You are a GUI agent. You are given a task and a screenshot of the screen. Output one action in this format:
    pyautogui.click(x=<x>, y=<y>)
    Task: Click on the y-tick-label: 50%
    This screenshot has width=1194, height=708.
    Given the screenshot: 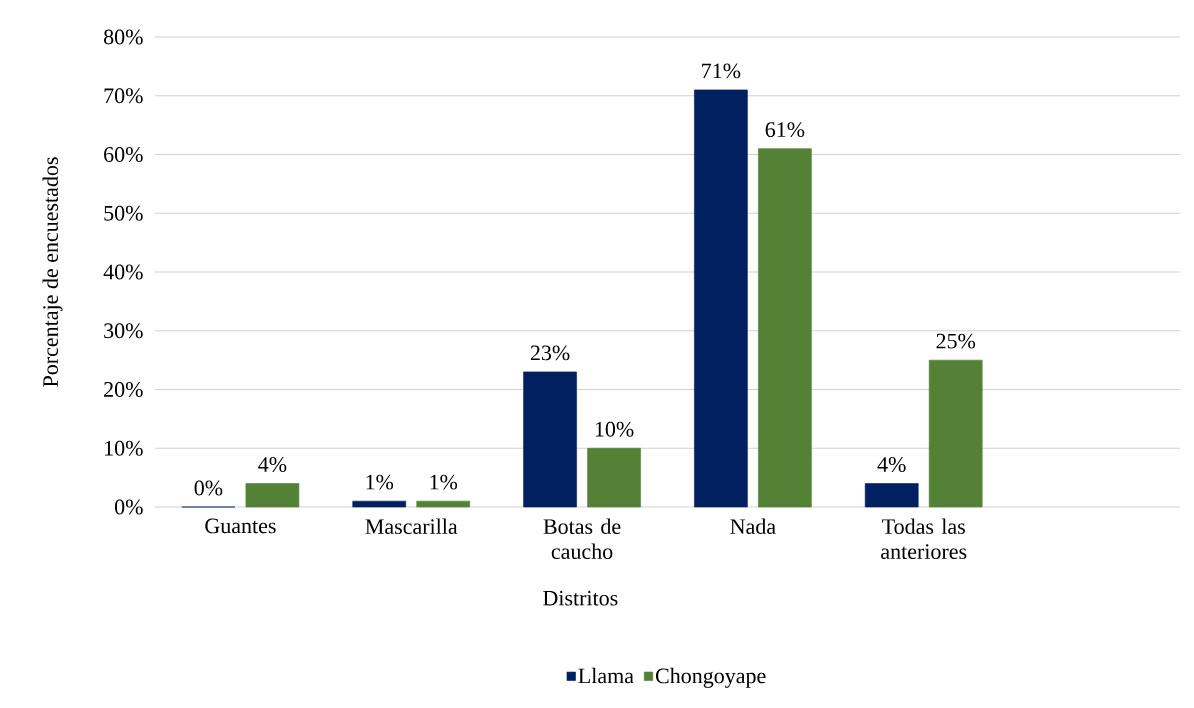 What is the action you would take?
    pyautogui.click(x=123, y=213)
    